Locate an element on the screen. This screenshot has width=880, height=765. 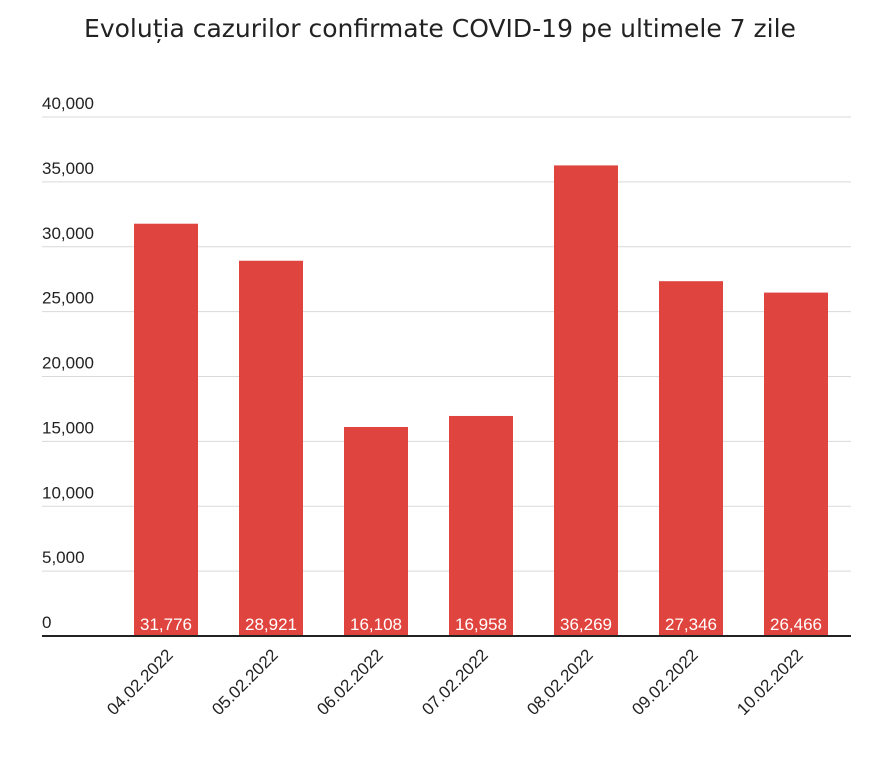
bar-value-label: 26,466 is located at coordinates (796, 624).